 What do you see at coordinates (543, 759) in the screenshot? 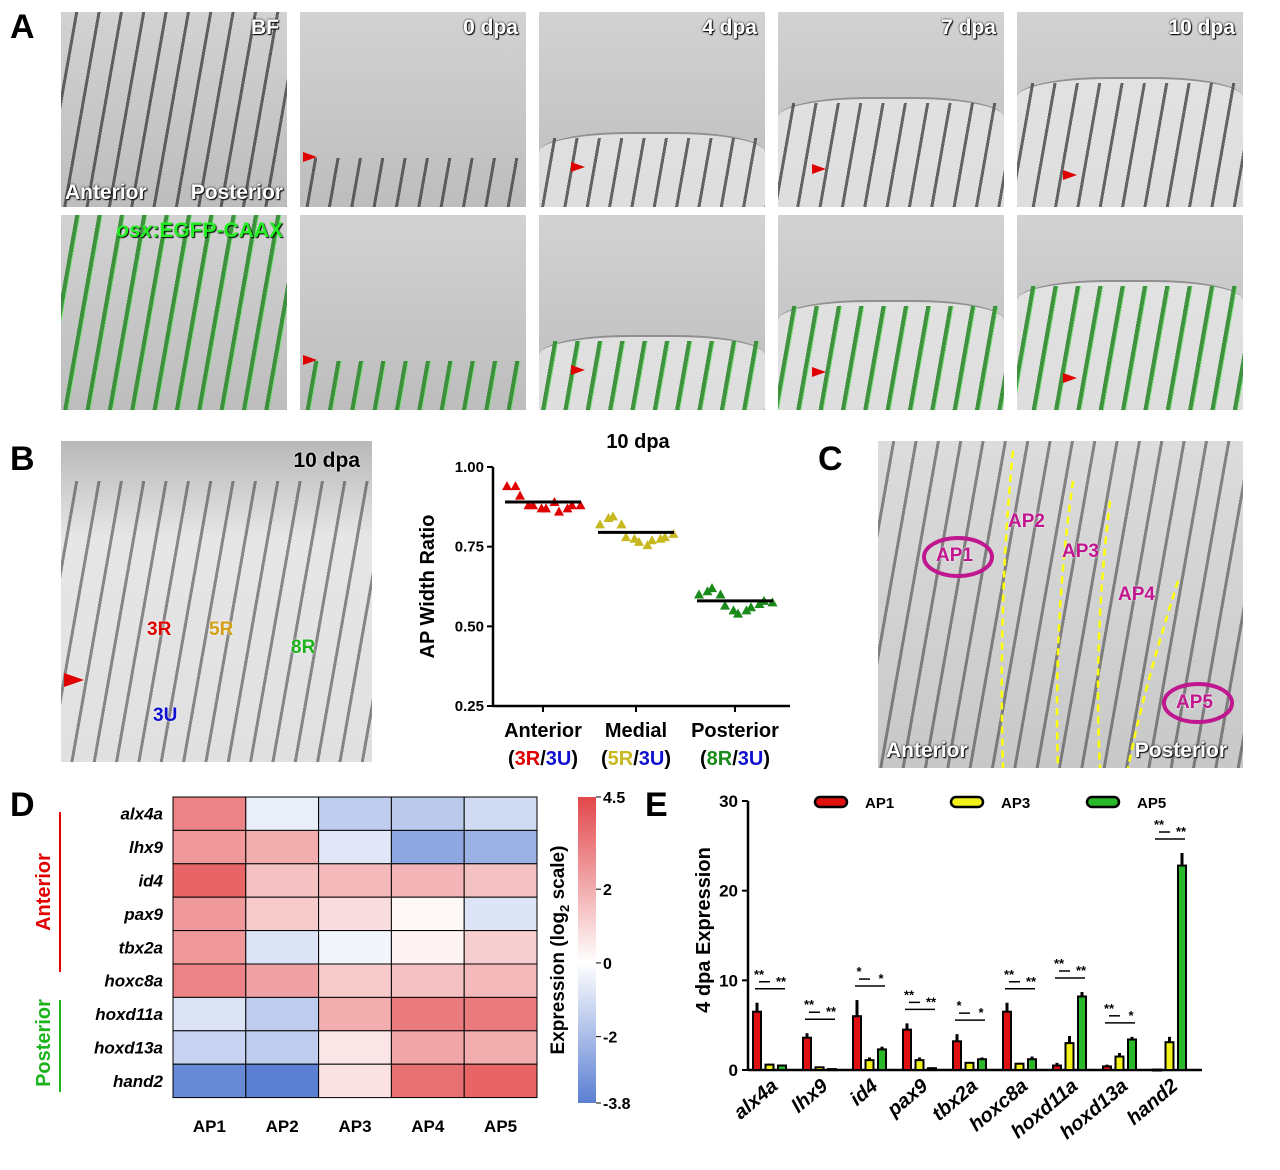
I see `x-tick-sublabel: (3R/3U)` at bounding box center [543, 759].